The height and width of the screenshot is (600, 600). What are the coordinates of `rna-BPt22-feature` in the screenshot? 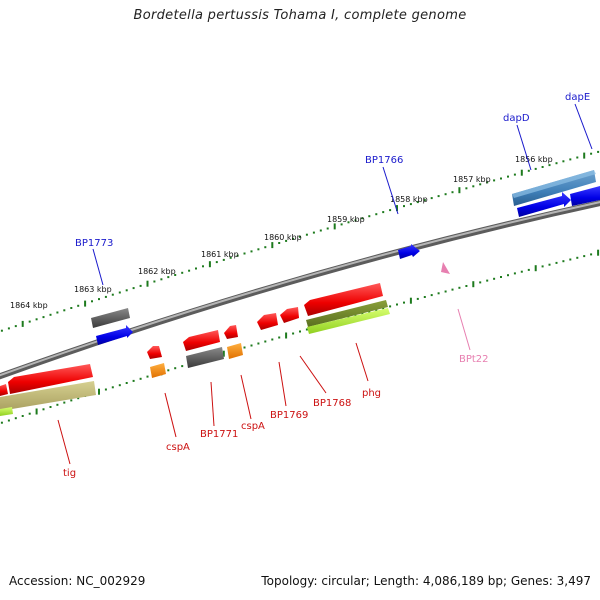 It's located at (445, 268).